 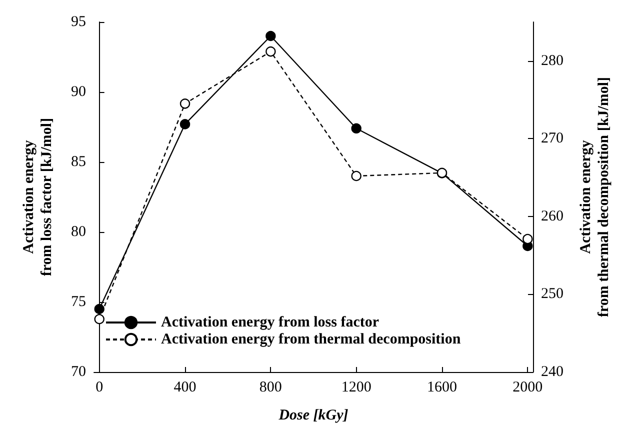 I want to click on x-tick-label: 2000, so click(x=527, y=388).